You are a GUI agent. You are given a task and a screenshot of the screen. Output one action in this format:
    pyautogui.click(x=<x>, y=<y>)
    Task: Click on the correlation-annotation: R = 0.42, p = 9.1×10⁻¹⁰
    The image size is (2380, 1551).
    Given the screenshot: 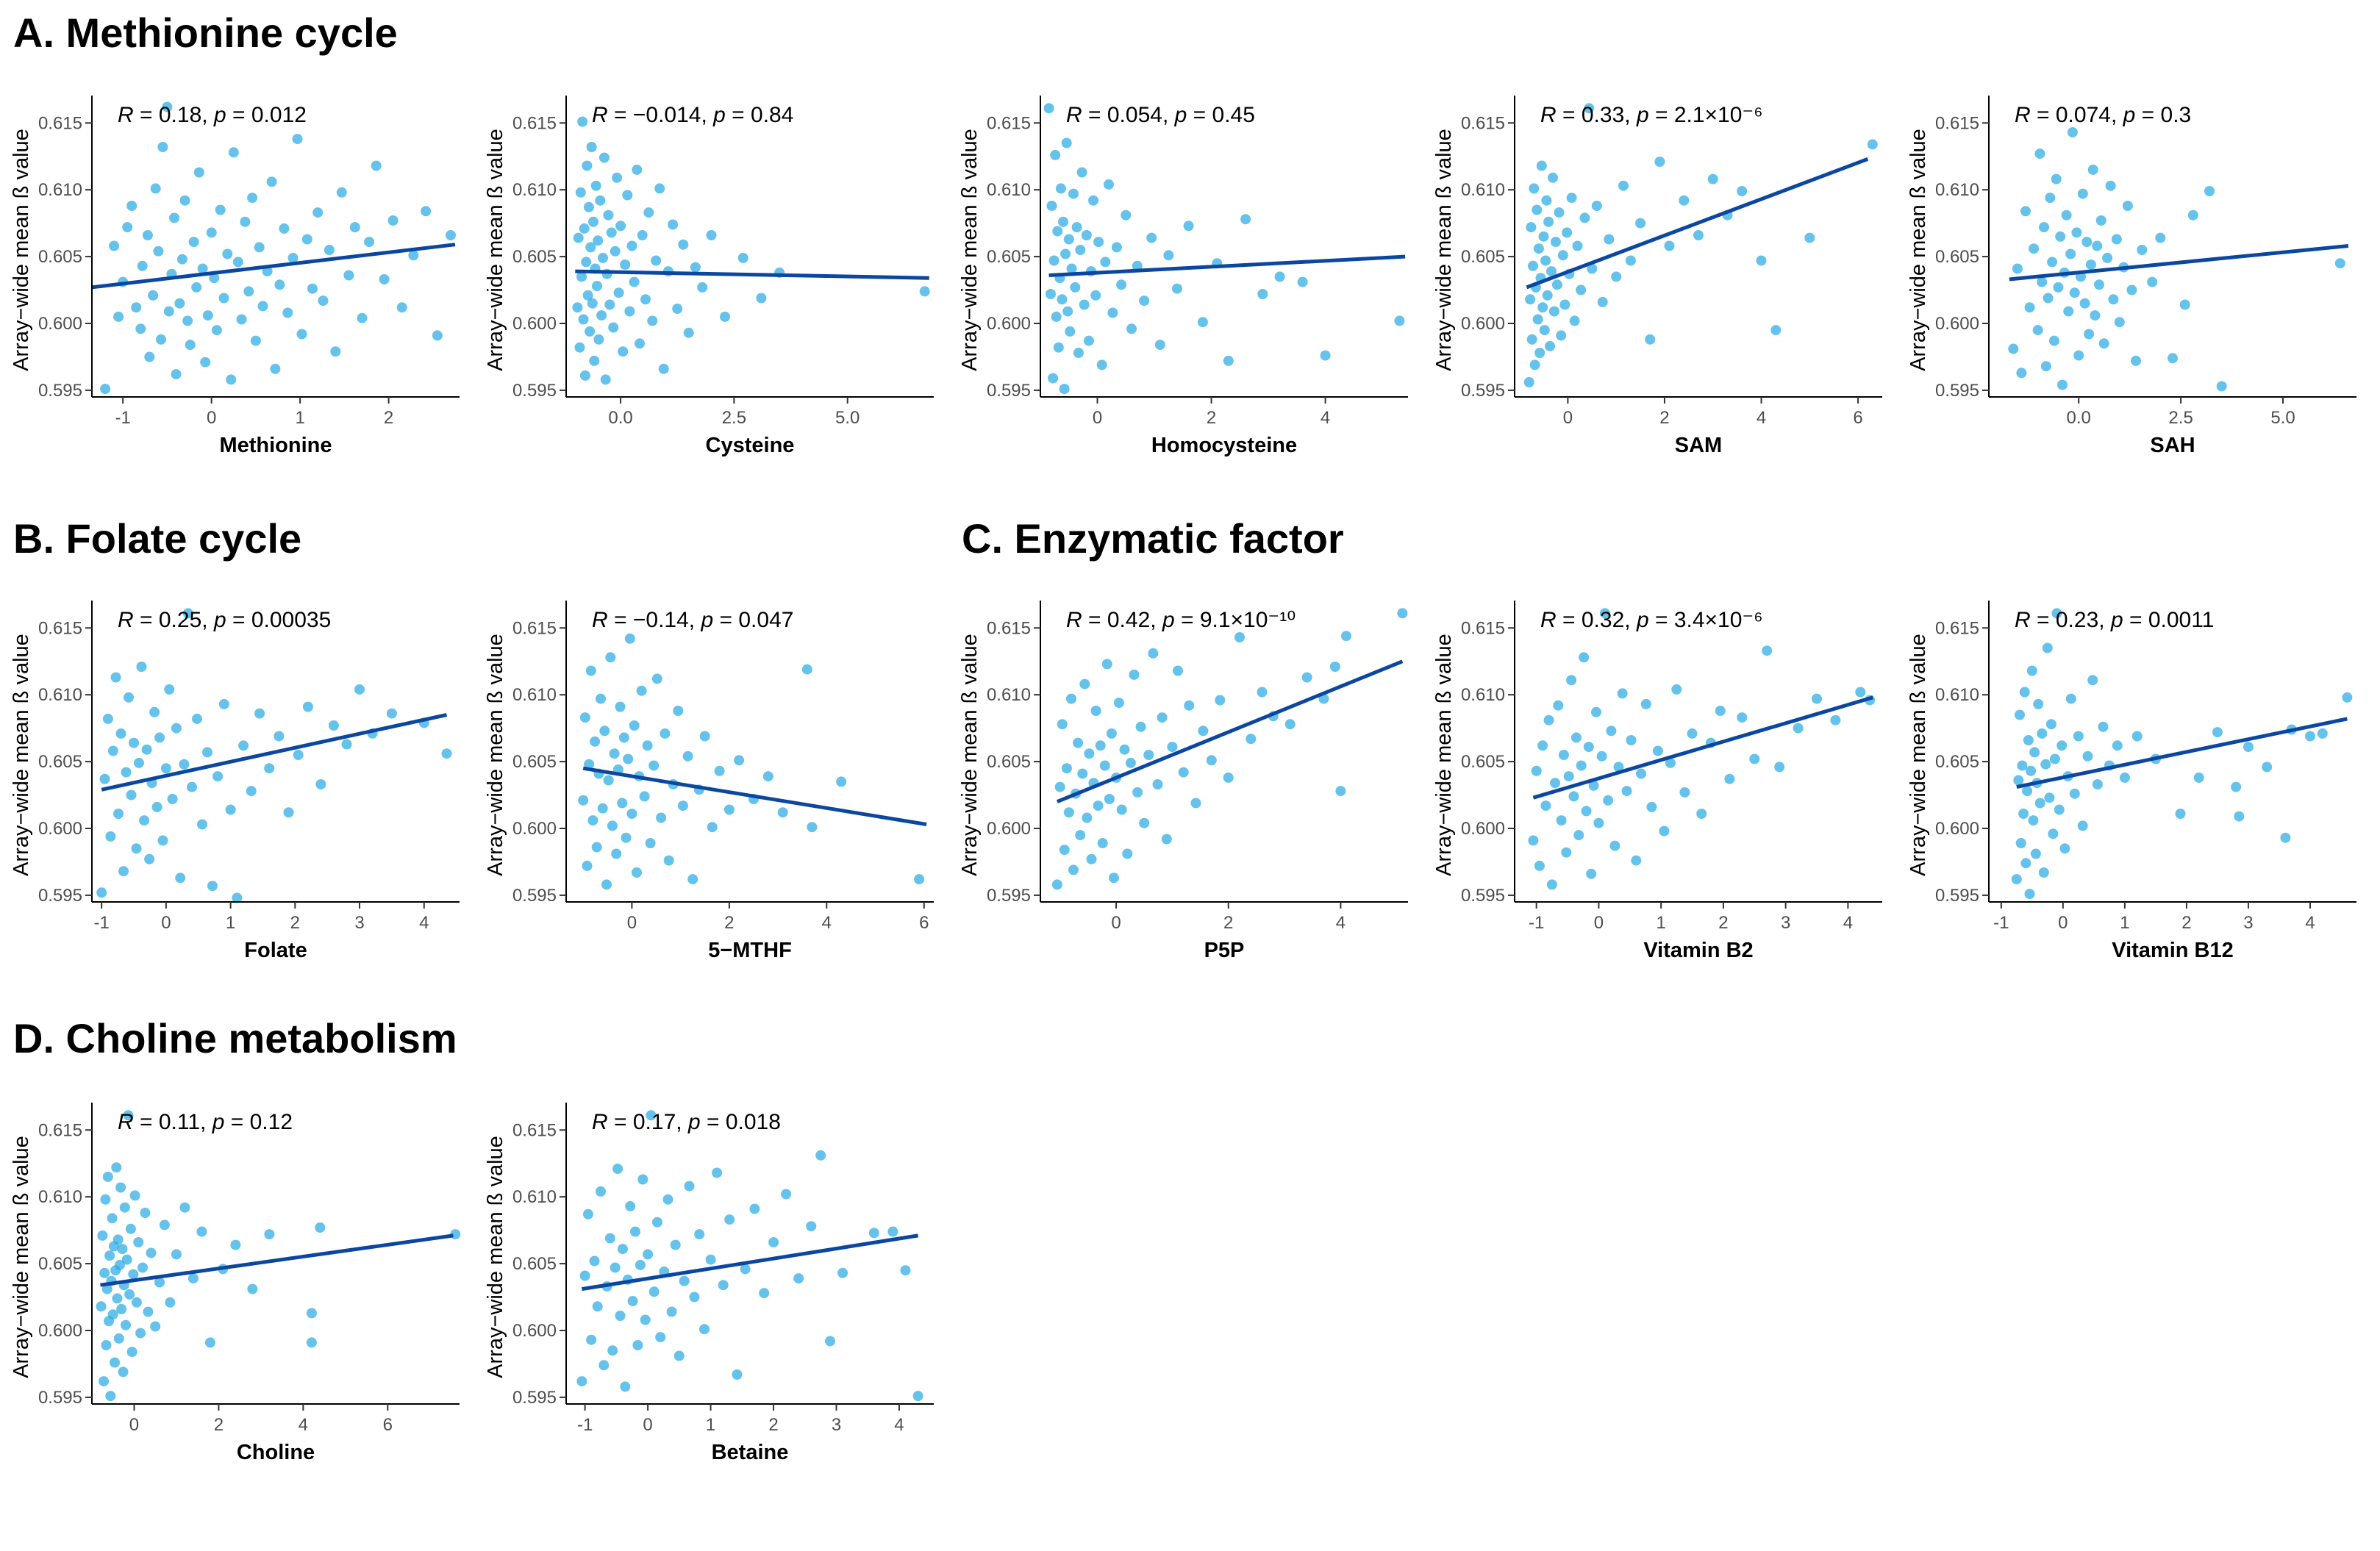 What is the action you would take?
    pyautogui.click(x=1181, y=620)
    